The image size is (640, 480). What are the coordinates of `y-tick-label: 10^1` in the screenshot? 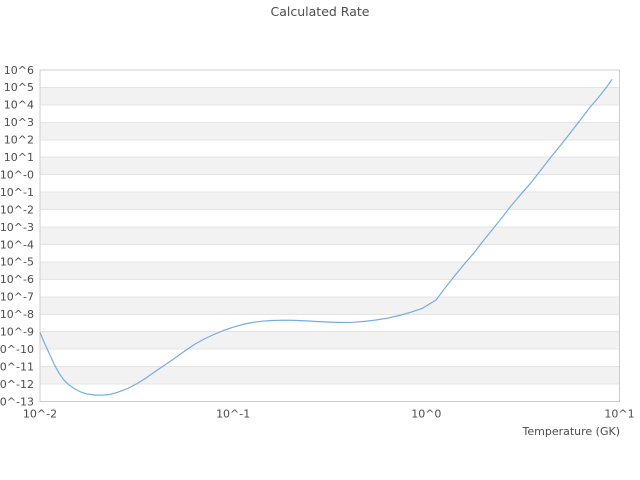 It's located at (19, 157).